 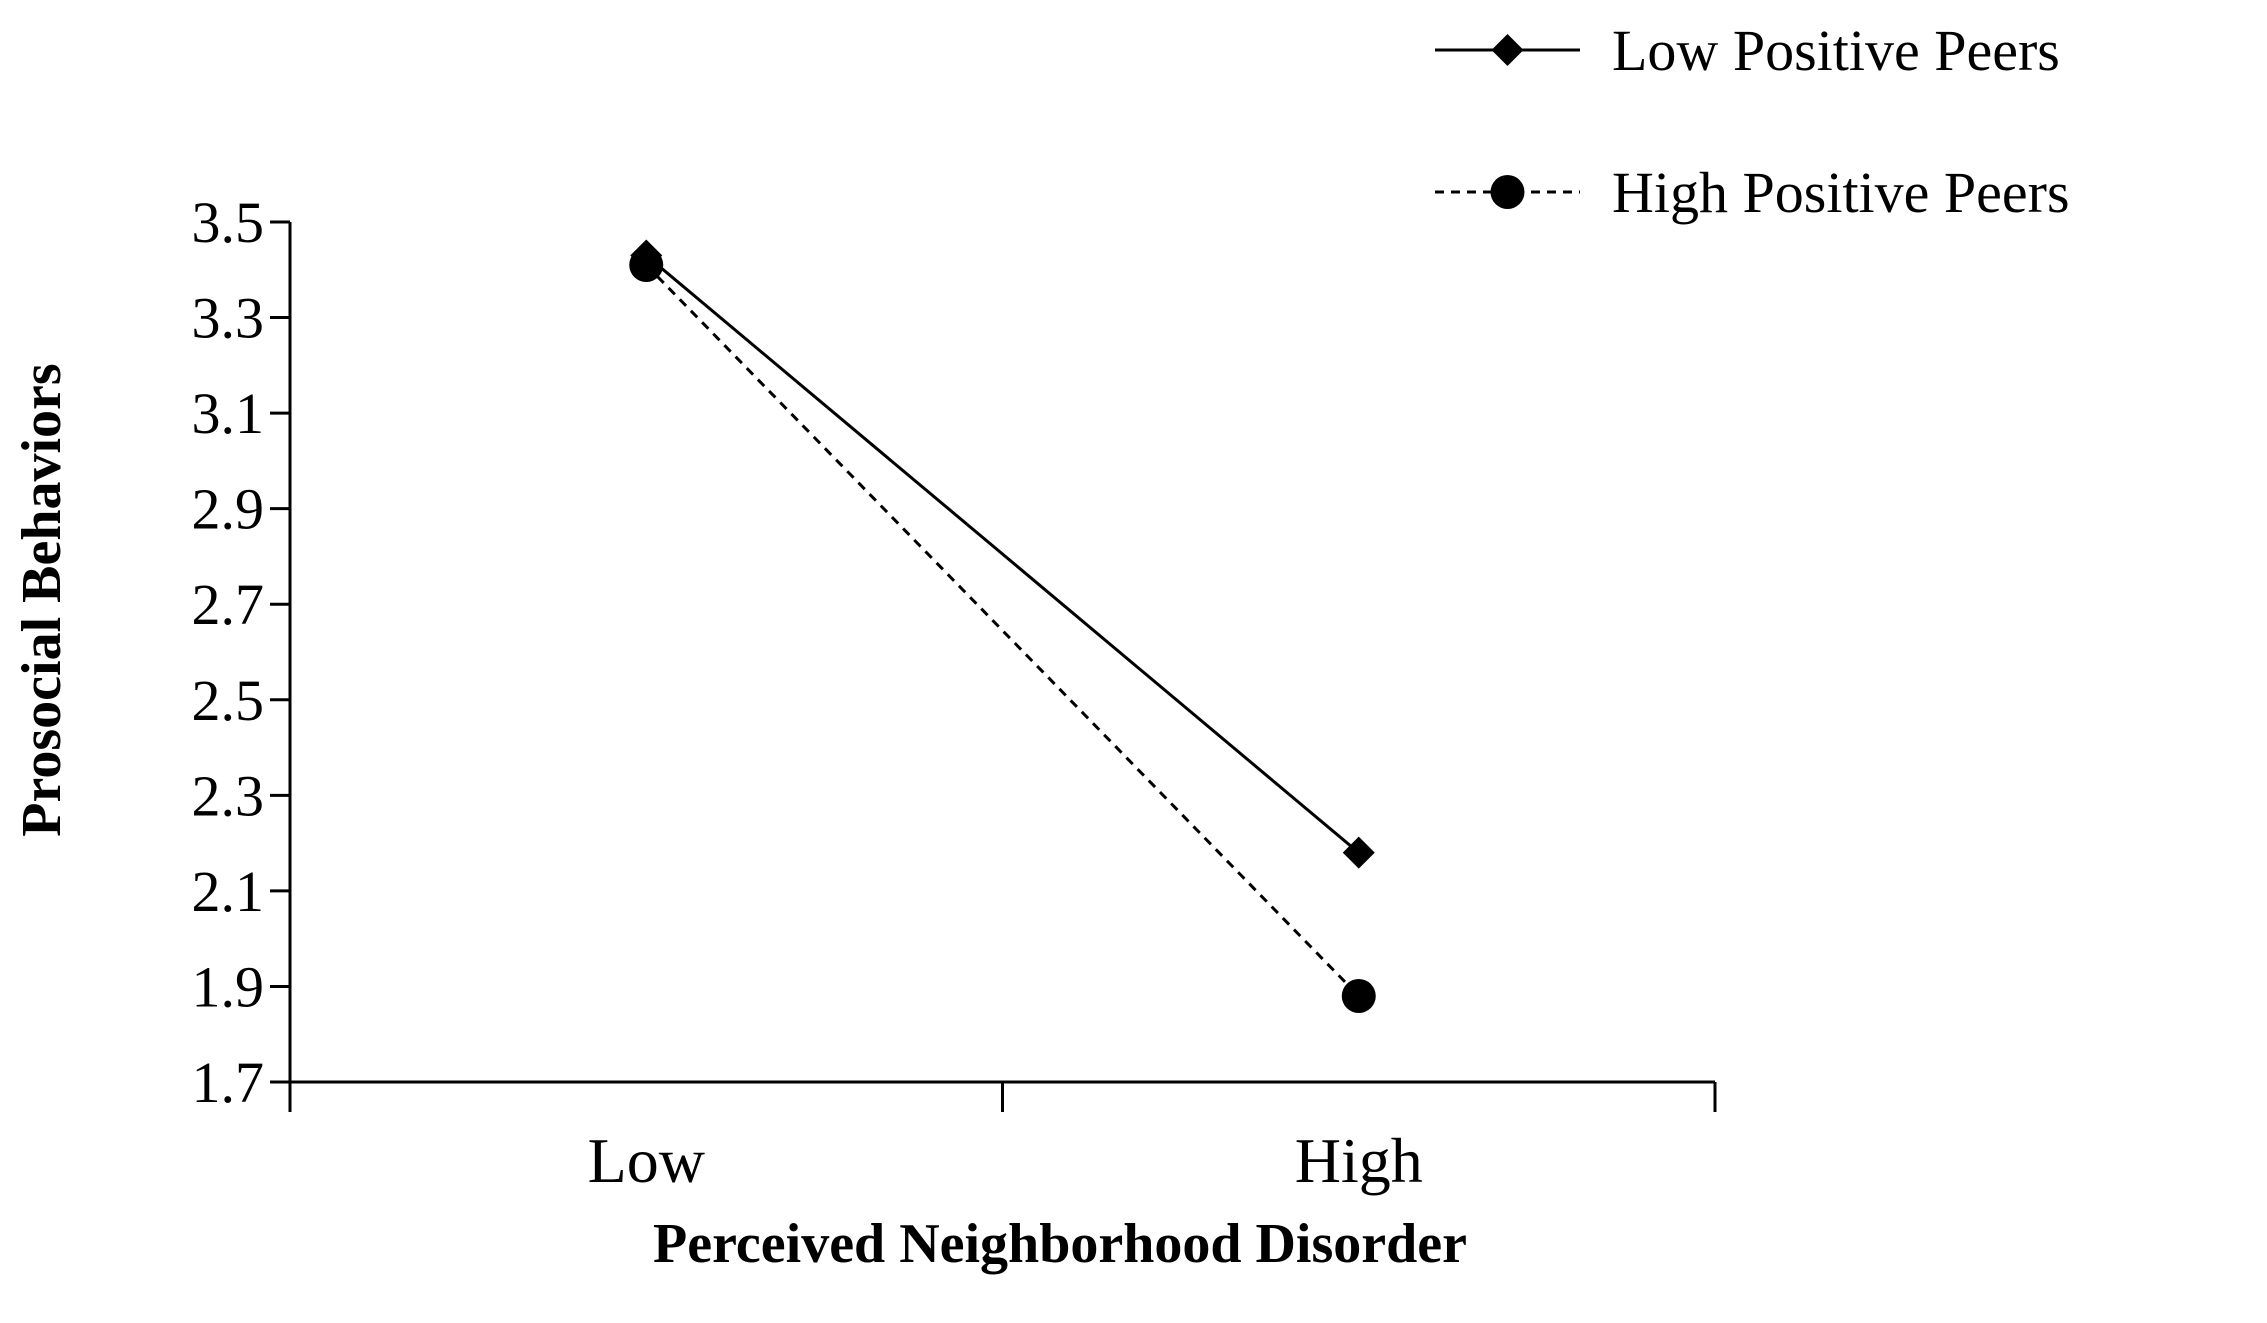 What do you see at coordinates (1836, 50) in the screenshot?
I see `legend-label: Low Positive Peers` at bounding box center [1836, 50].